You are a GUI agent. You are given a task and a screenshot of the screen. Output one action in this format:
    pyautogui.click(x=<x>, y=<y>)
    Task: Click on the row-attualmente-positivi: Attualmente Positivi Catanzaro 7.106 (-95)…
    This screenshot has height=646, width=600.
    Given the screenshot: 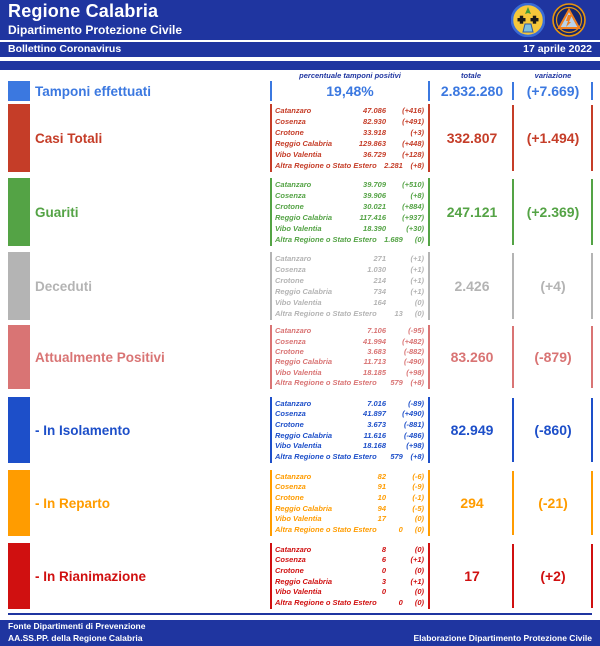 What is the action you would take?
    pyautogui.click(x=300, y=357)
    